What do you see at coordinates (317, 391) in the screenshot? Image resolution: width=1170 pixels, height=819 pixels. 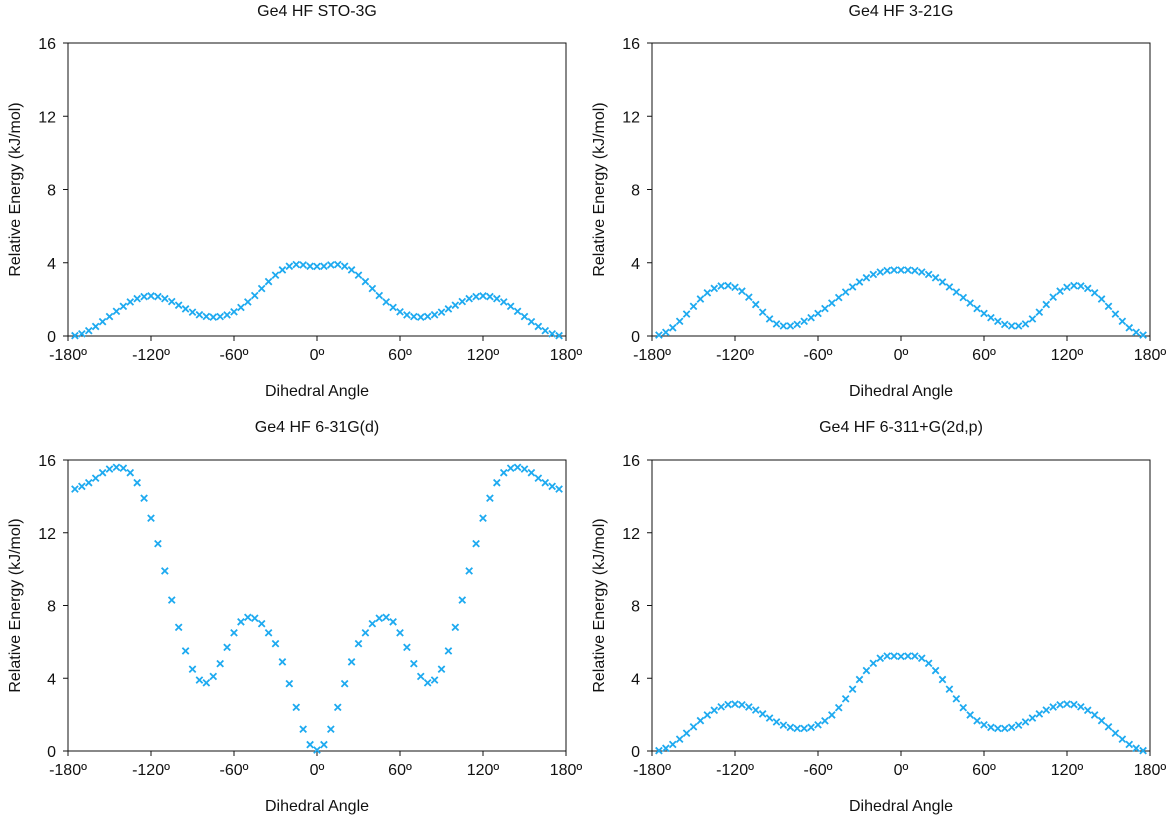 I see `x-axis-label: Dihedral Angle` at bounding box center [317, 391].